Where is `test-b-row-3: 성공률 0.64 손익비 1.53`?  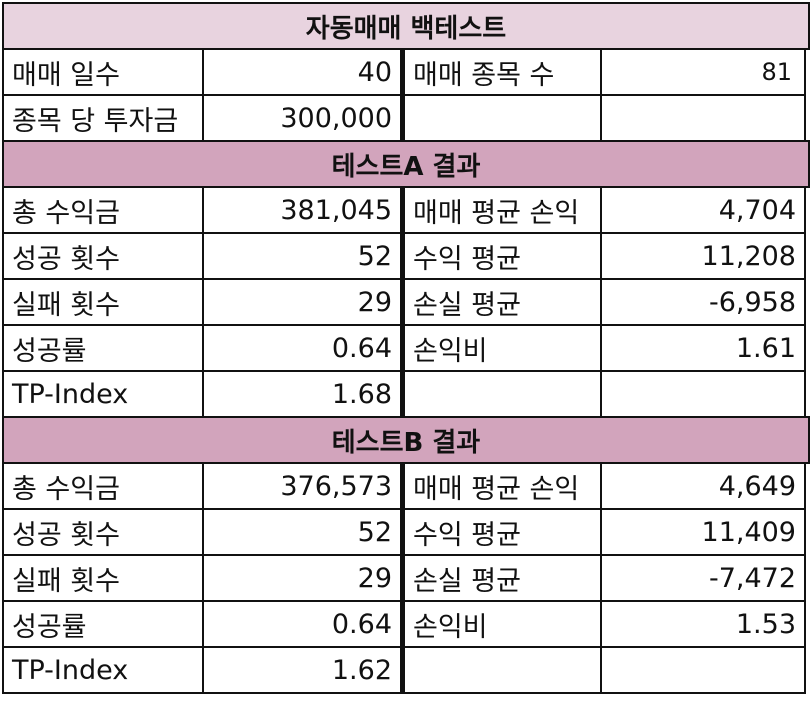 test-b-row-3: 성공률 0.64 손익비 1.53 is located at coordinates (406, 624).